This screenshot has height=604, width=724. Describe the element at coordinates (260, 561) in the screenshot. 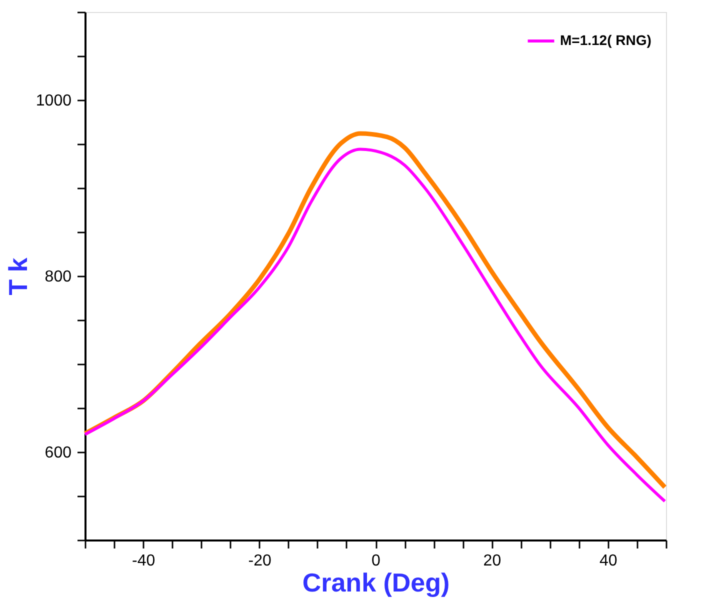

I see `x-tick-label: -20` at that location.